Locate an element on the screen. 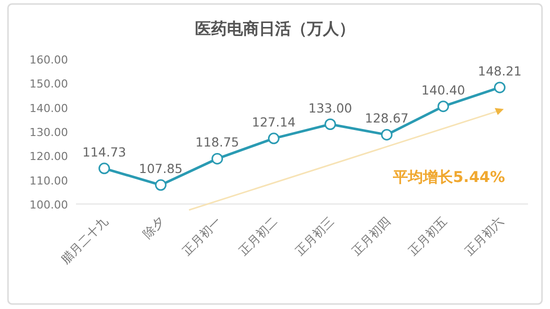  x-tick-label: 正月初六 is located at coordinates (484, 236).